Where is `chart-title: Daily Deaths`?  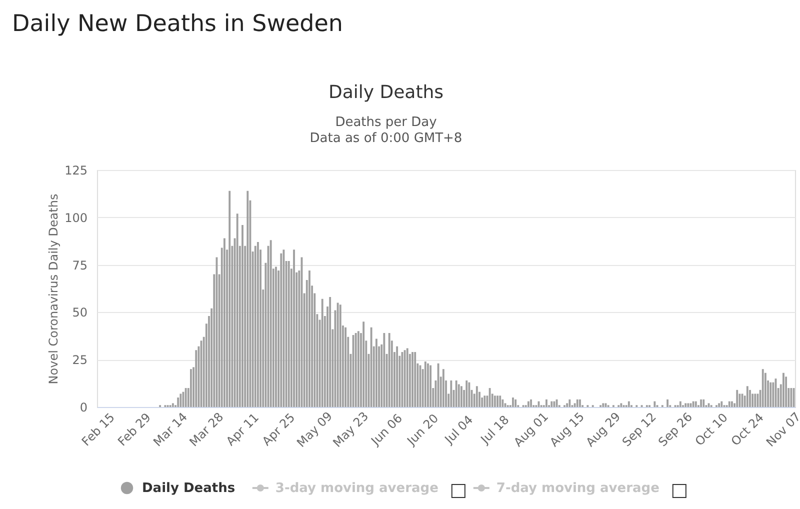 chart-title: Daily Deaths is located at coordinates (386, 92).